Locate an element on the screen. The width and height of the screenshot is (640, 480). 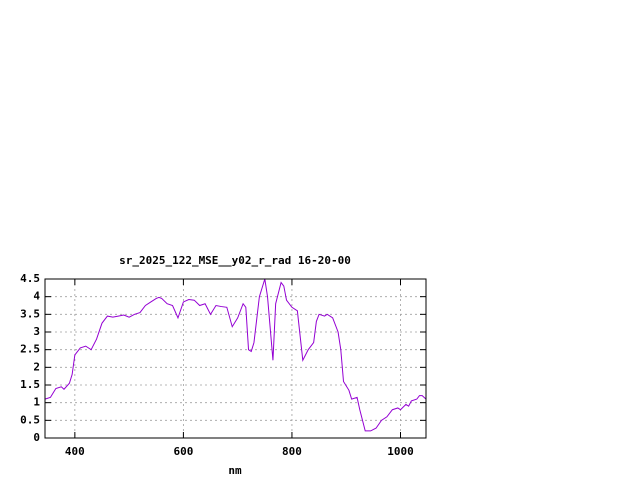
y-tick-label: 2 is located at coordinates (36, 366).